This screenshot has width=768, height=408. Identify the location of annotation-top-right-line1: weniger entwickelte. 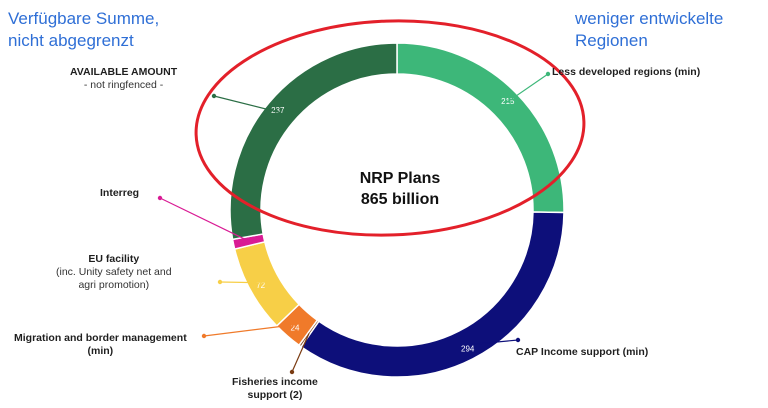
(649, 18).